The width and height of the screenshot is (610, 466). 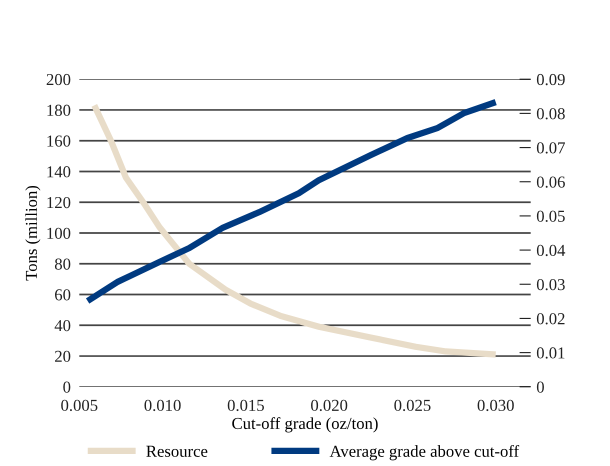 I want to click on x-tick-label: 0.015, so click(x=246, y=406).